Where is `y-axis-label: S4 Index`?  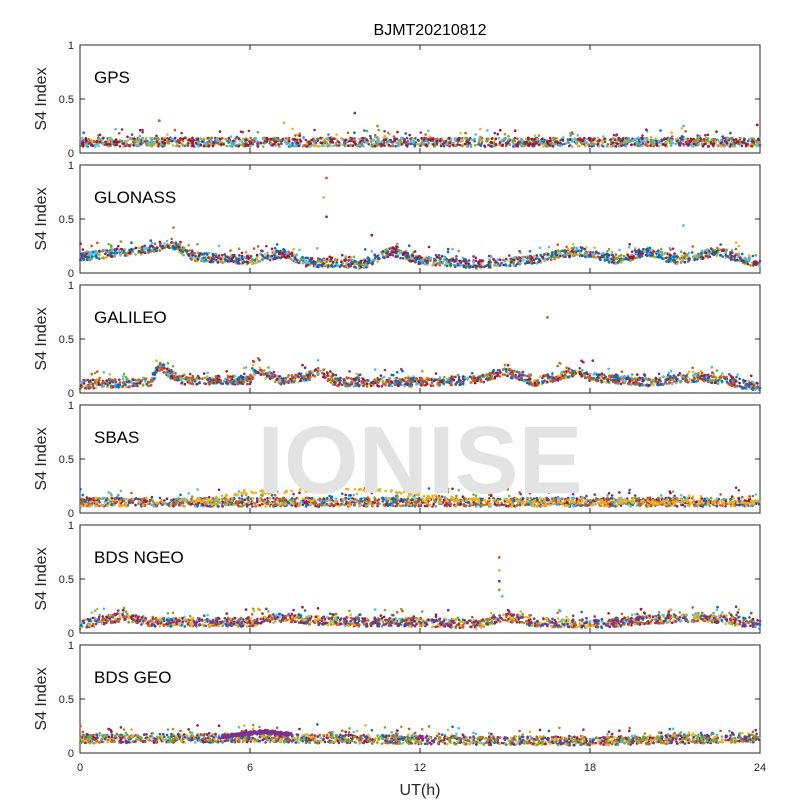
y-axis-label: S4 Index is located at coordinates (41, 218).